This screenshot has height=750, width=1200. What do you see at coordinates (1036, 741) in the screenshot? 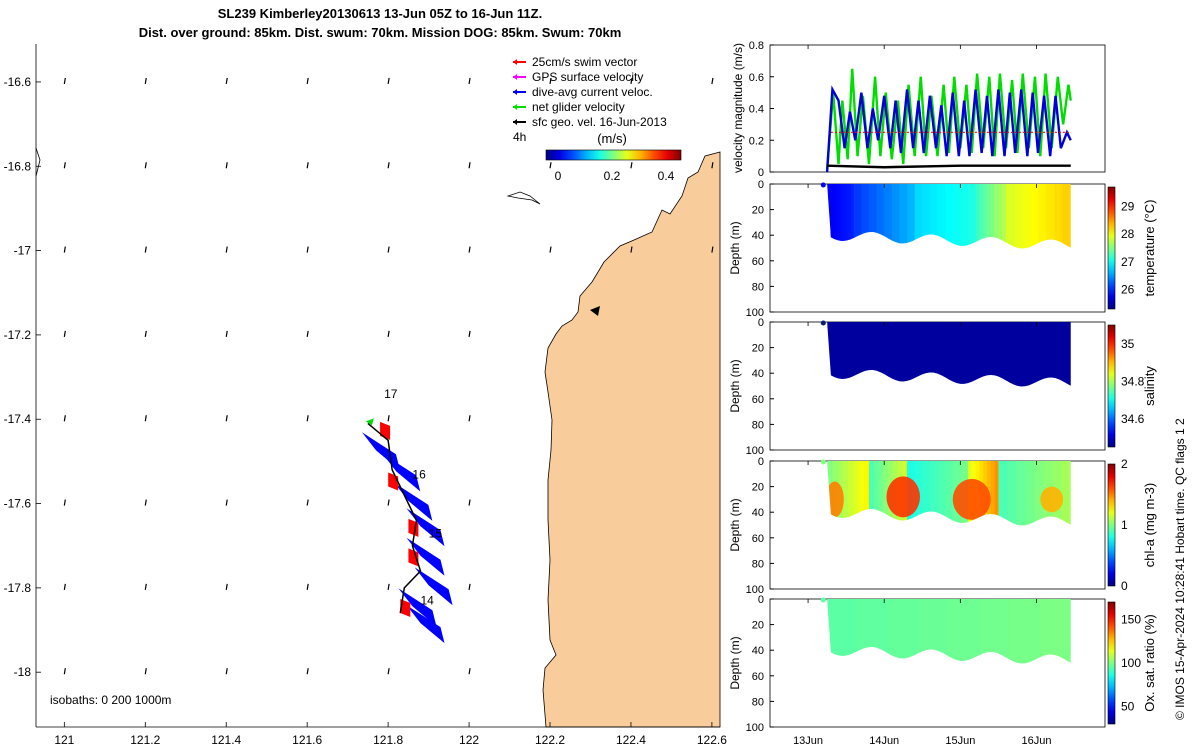
I see `time-tick-label: 16Jun` at bounding box center [1036, 741].